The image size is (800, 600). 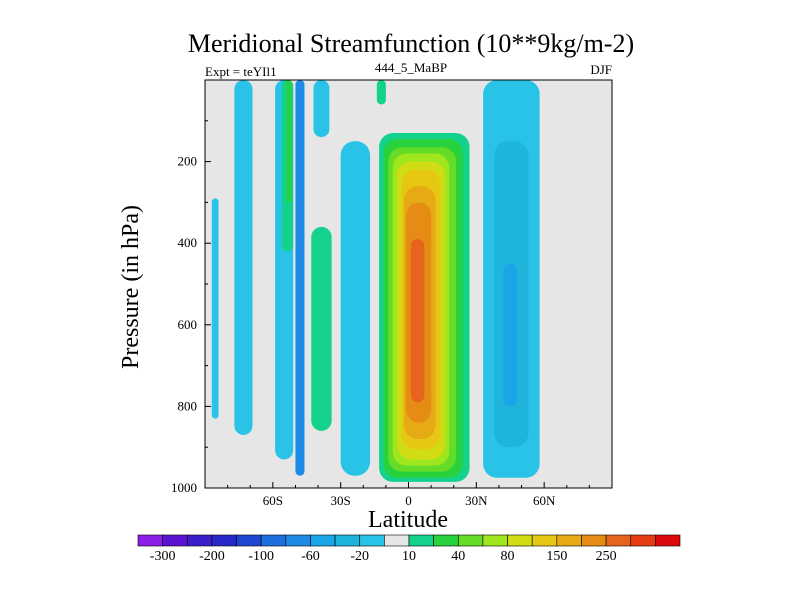 What do you see at coordinates (508, 556) in the screenshot?
I see `colorbar-label: 80` at bounding box center [508, 556].